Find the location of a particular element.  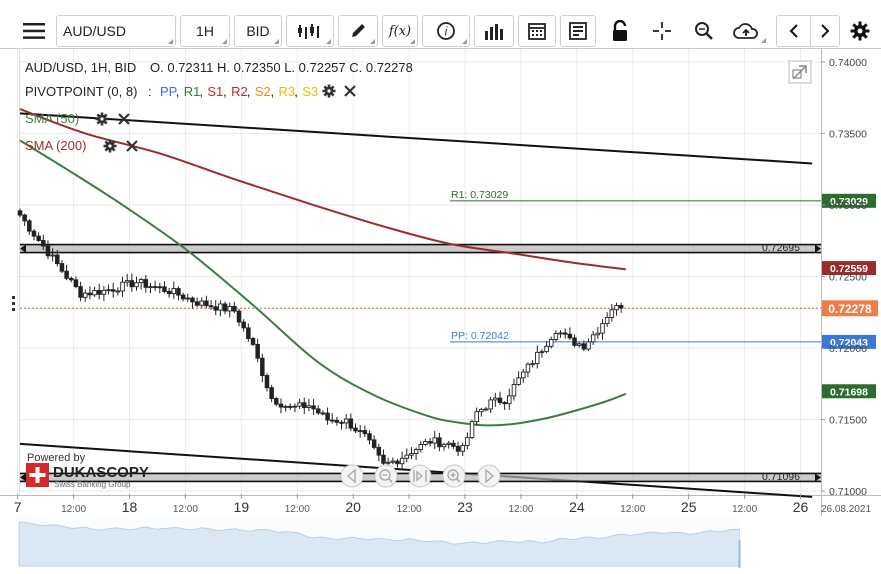

zoom-out-button is located at coordinates (386, 476).